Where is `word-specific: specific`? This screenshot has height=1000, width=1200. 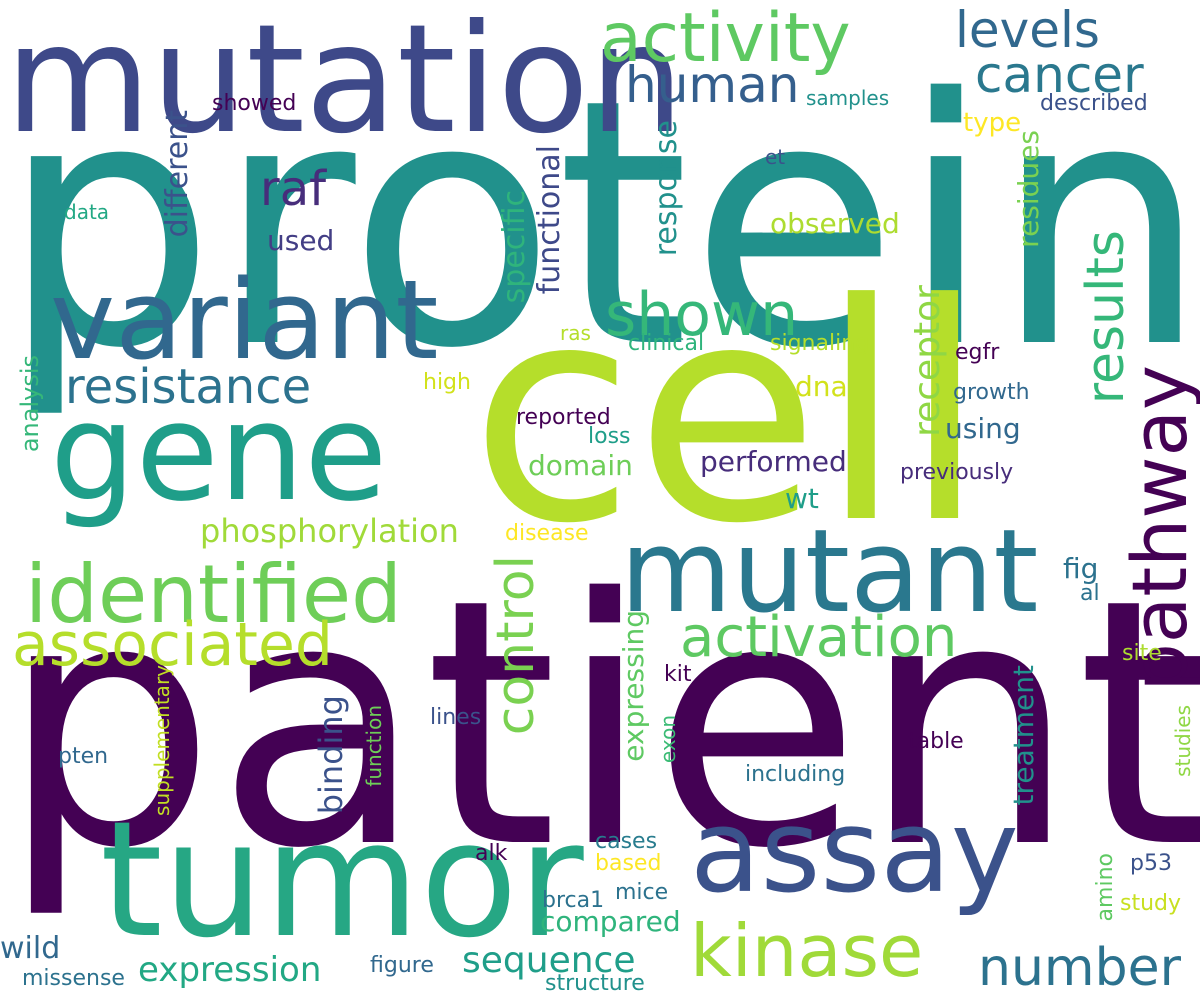 word-specific: specific is located at coordinates (514, 247).